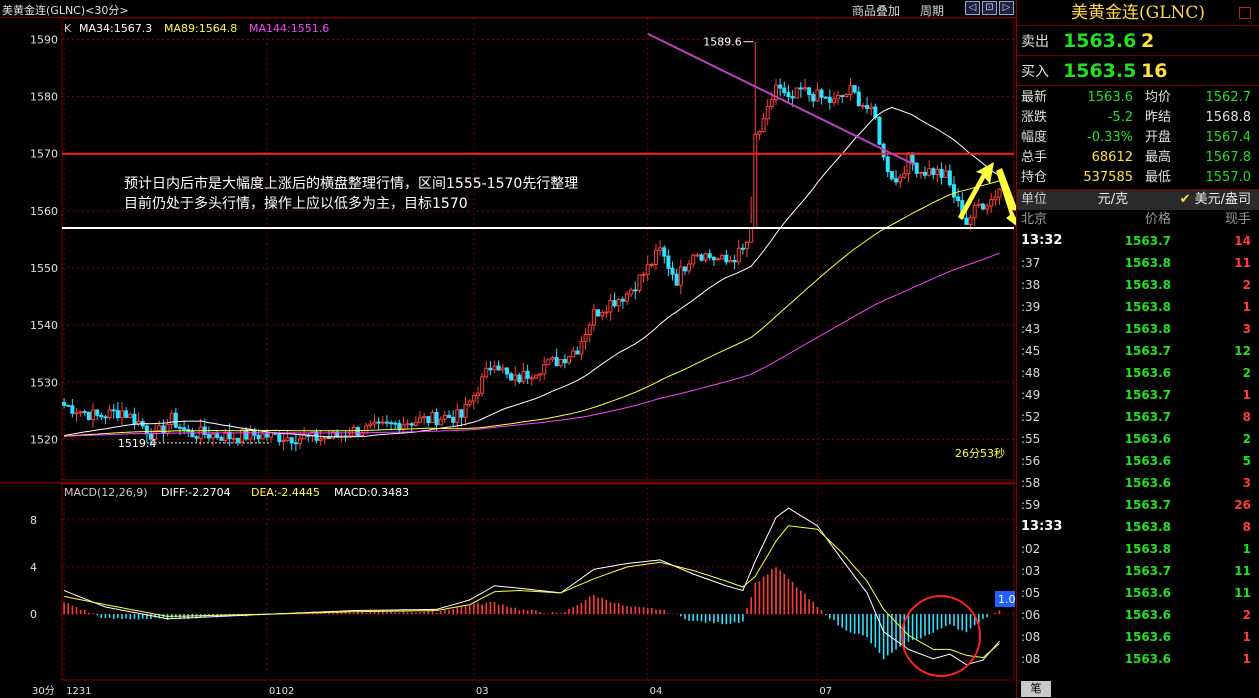  What do you see at coordinates (1228, 117) in the screenshot?
I see `stat-value: 1568.8` at bounding box center [1228, 117].